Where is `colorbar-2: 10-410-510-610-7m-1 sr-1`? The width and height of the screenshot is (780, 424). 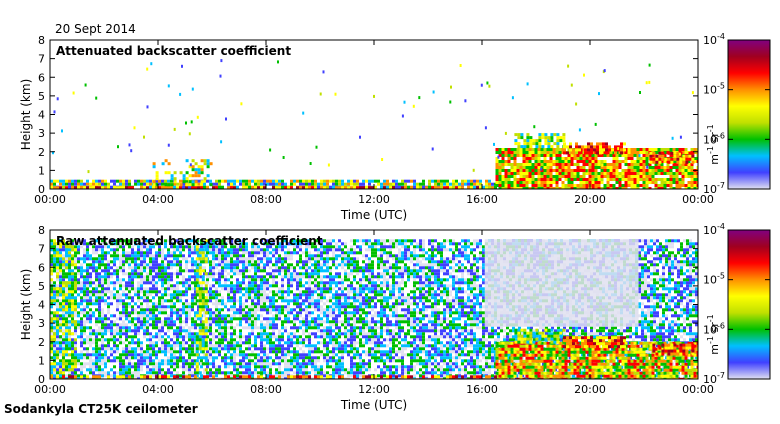
colorbar-2: 10-410-510-610-7m-1 sr-1 is located at coordinates (736, 304).